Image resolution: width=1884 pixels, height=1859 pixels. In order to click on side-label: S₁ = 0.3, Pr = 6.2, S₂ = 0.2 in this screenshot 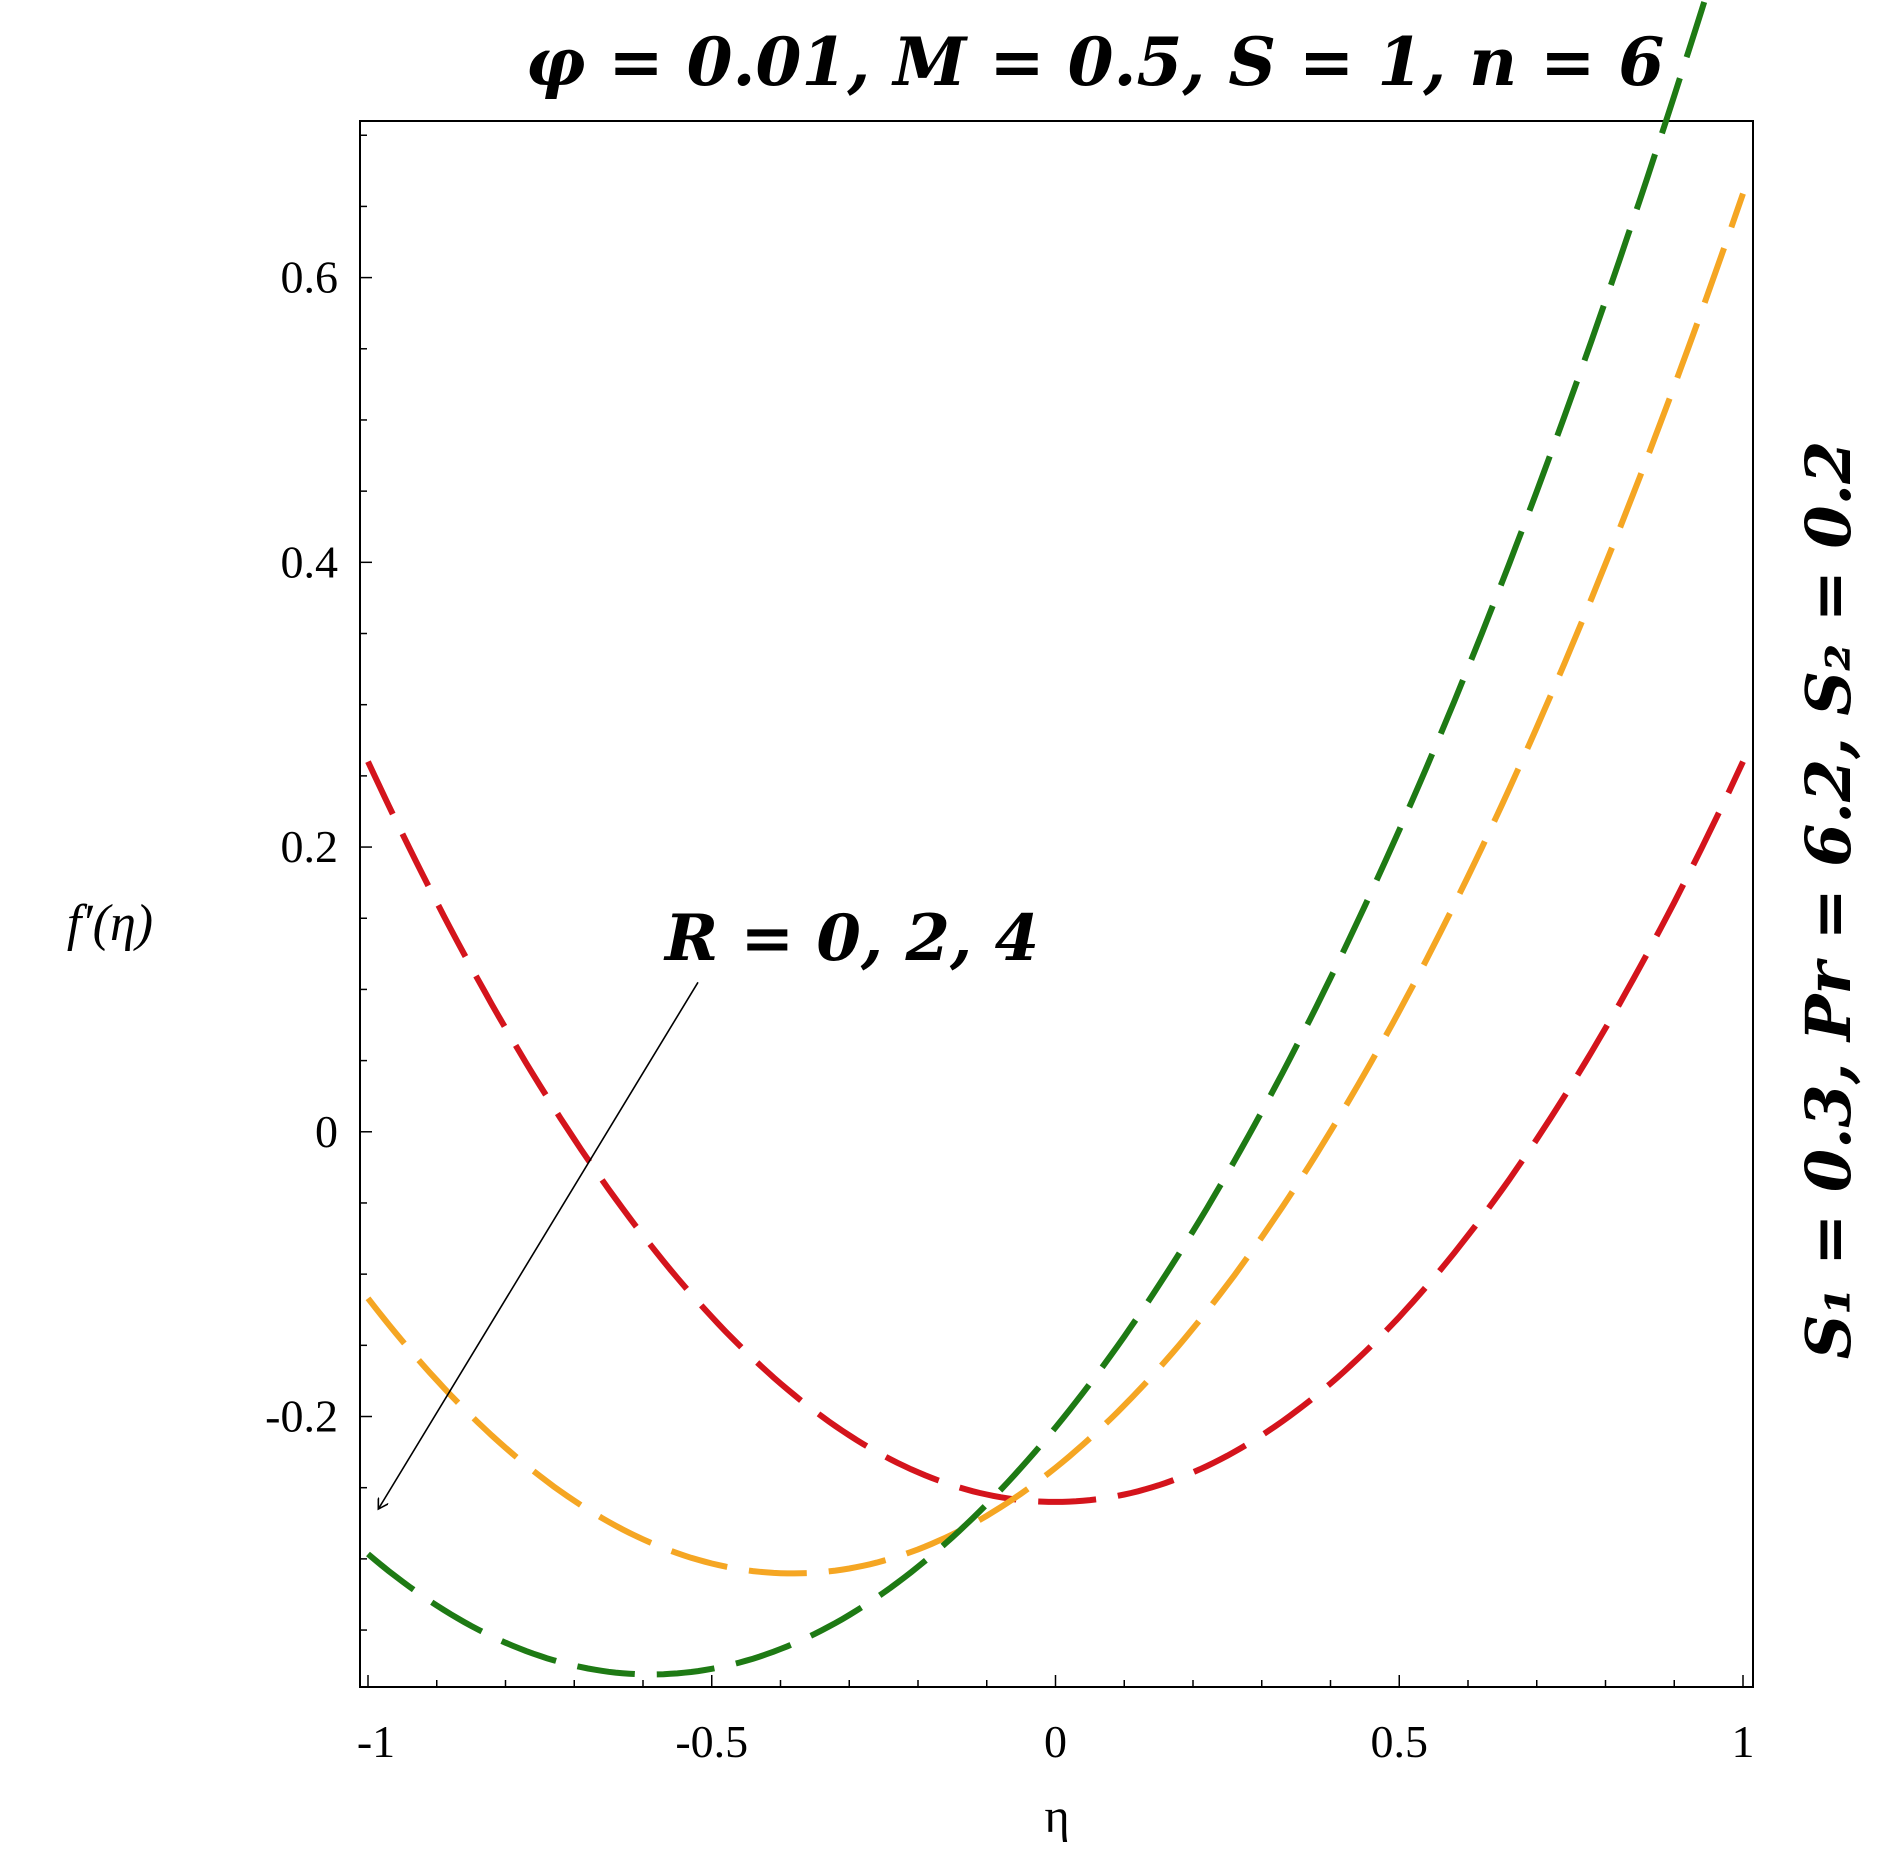, I will do `click(1828, 900)`.